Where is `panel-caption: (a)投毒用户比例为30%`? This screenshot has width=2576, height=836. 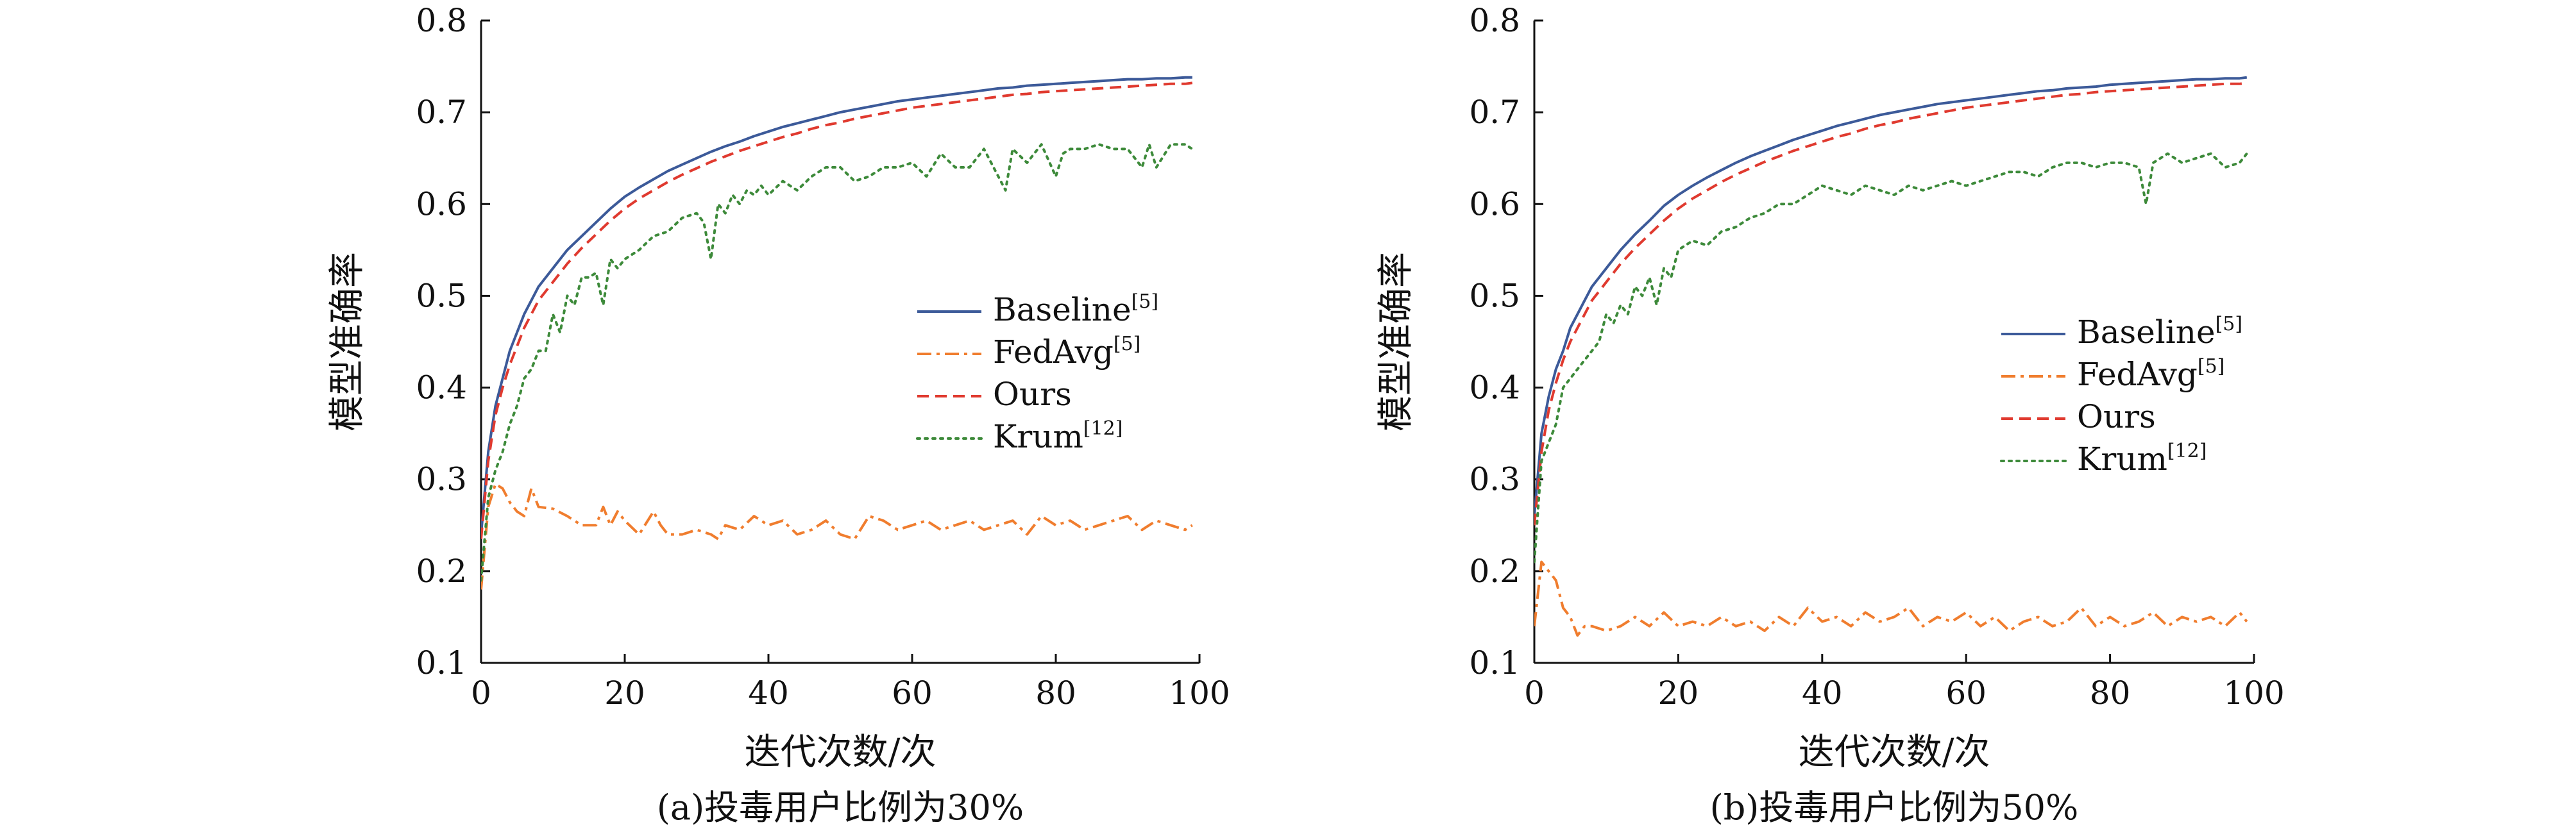 panel-caption: (a)投毒用户比例为30% is located at coordinates (840, 807).